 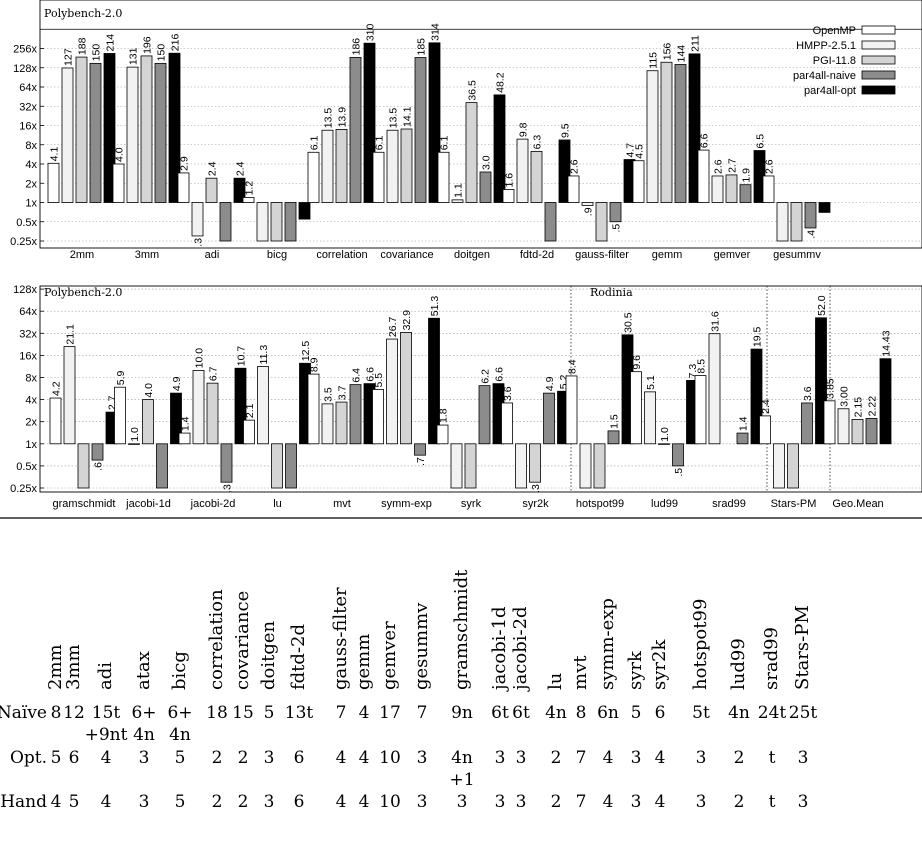 I want to click on bar-value-label: 6.5, so click(x=761, y=141).